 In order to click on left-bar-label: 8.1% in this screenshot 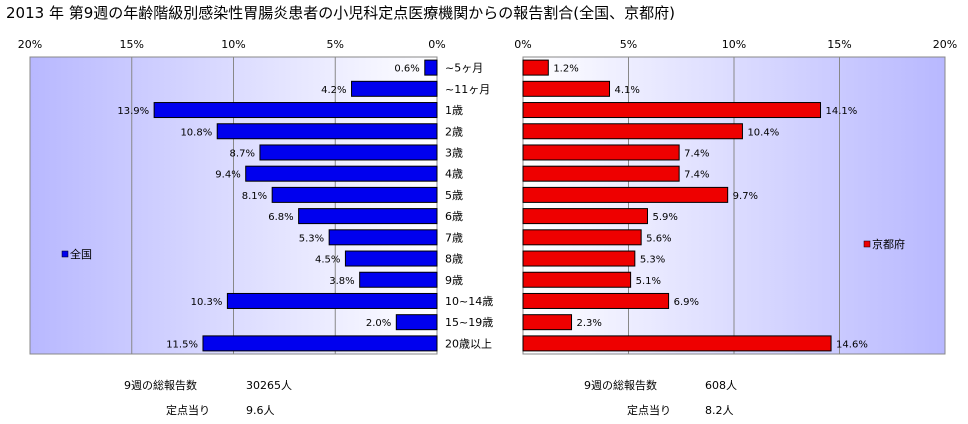, I will do `click(254, 196)`.